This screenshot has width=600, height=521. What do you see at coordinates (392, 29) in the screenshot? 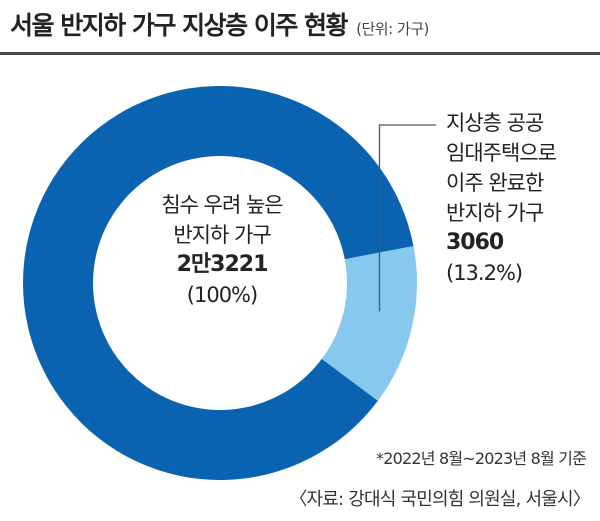
I see `unit-label: (단위: 가구)` at bounding box center [392, 29].